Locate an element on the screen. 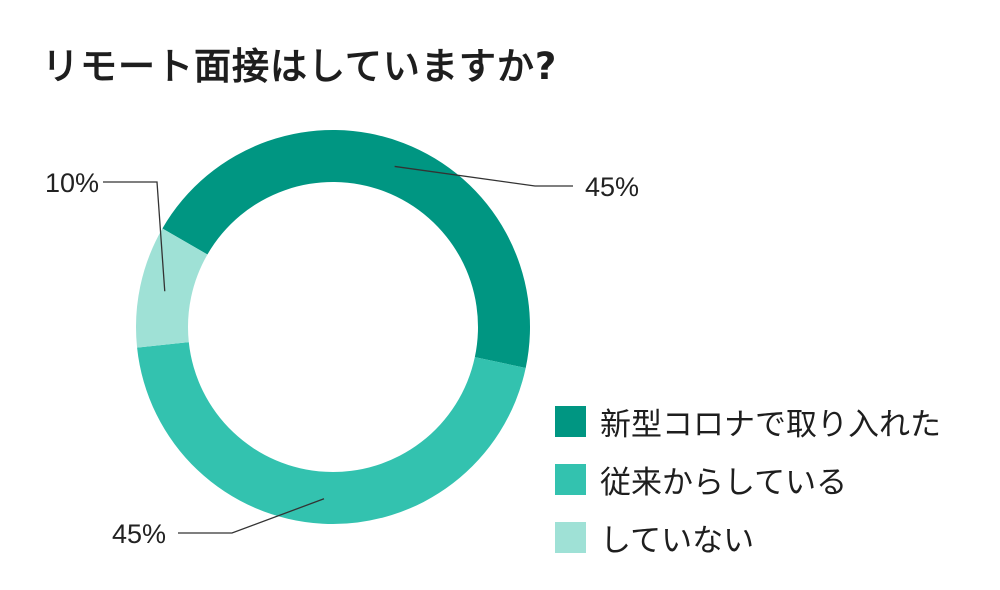 The image size is (1000, 590). legend-label-series-1: 従来からしている is located at coordinates (724, 482).